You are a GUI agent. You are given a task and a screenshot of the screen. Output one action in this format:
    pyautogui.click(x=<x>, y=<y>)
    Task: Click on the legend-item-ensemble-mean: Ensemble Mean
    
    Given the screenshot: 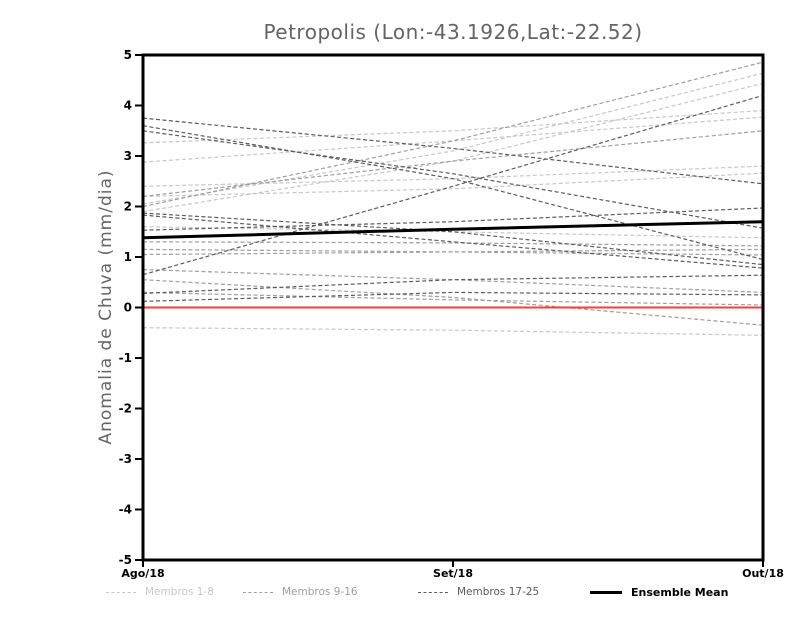 What is the action you would take?
    pyautogui.click(x=659, y=592)
    